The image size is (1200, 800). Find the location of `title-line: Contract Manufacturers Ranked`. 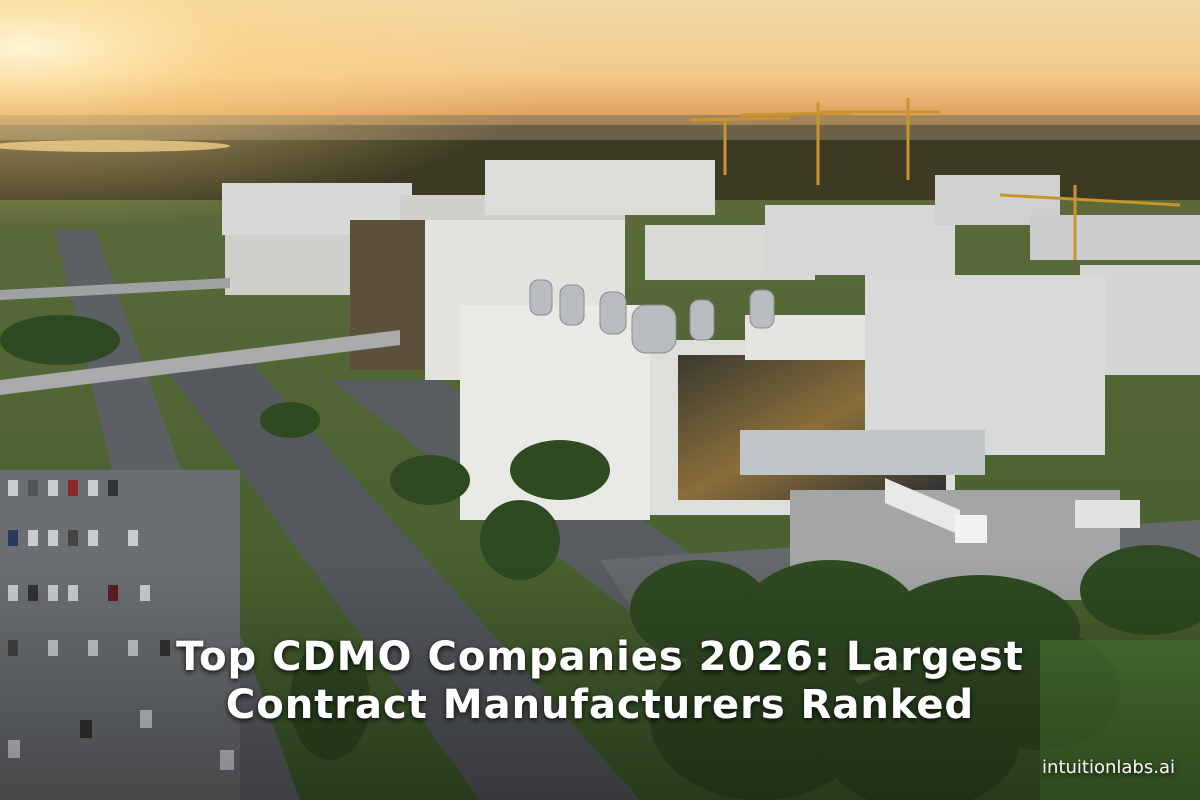

title-line: Contract Manufacturers Ranked is located at coordinates (600, 705).